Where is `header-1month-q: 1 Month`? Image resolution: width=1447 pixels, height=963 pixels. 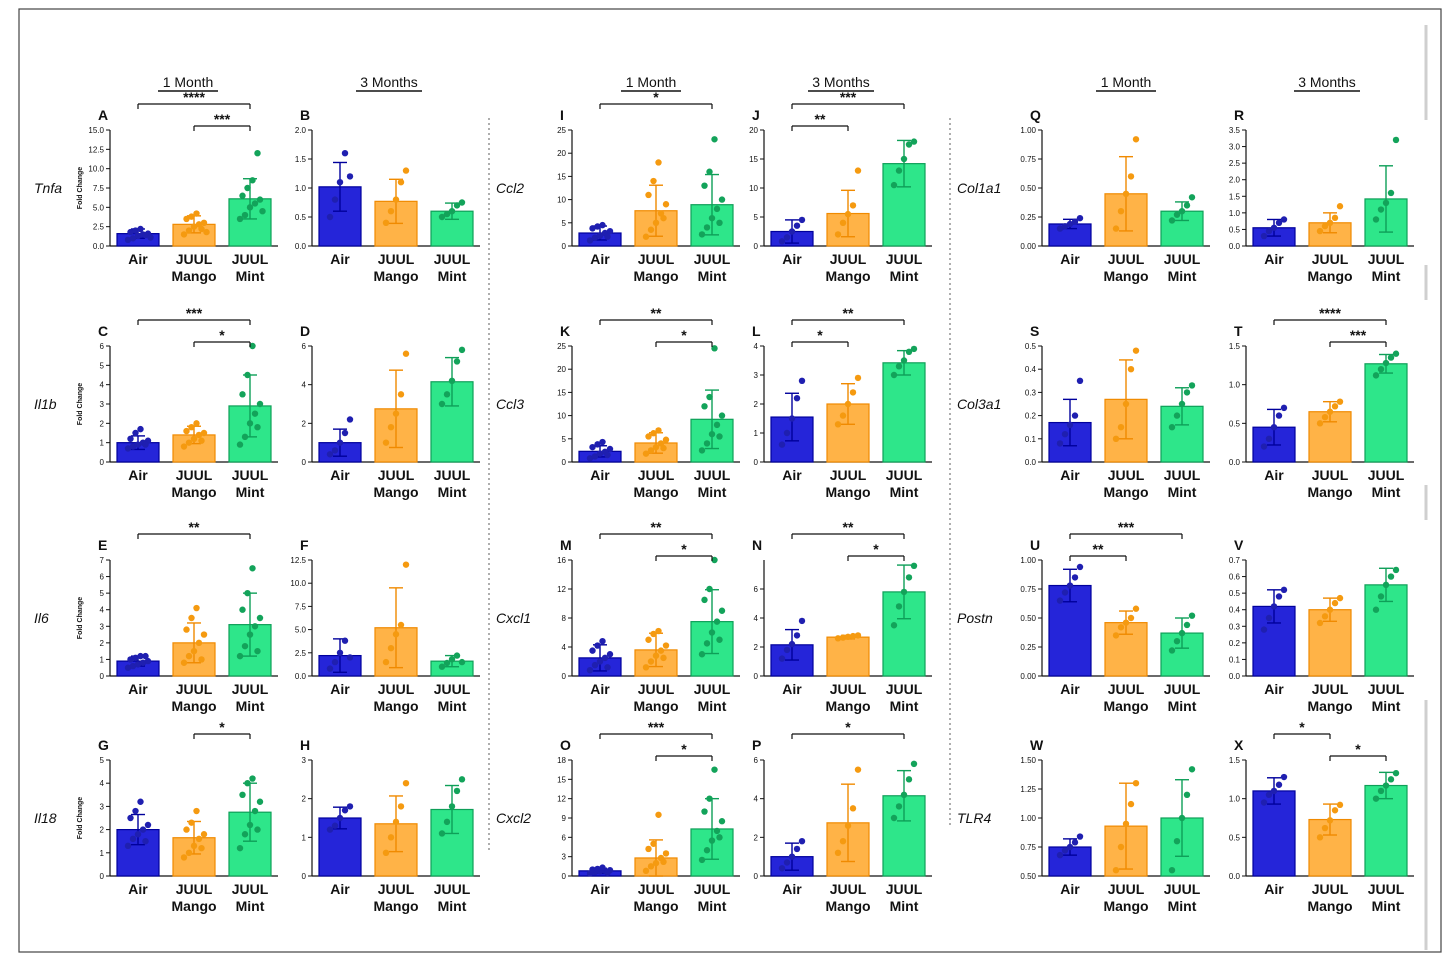 header-1month-q: 1 Month is located at coordinates (1126, 83).